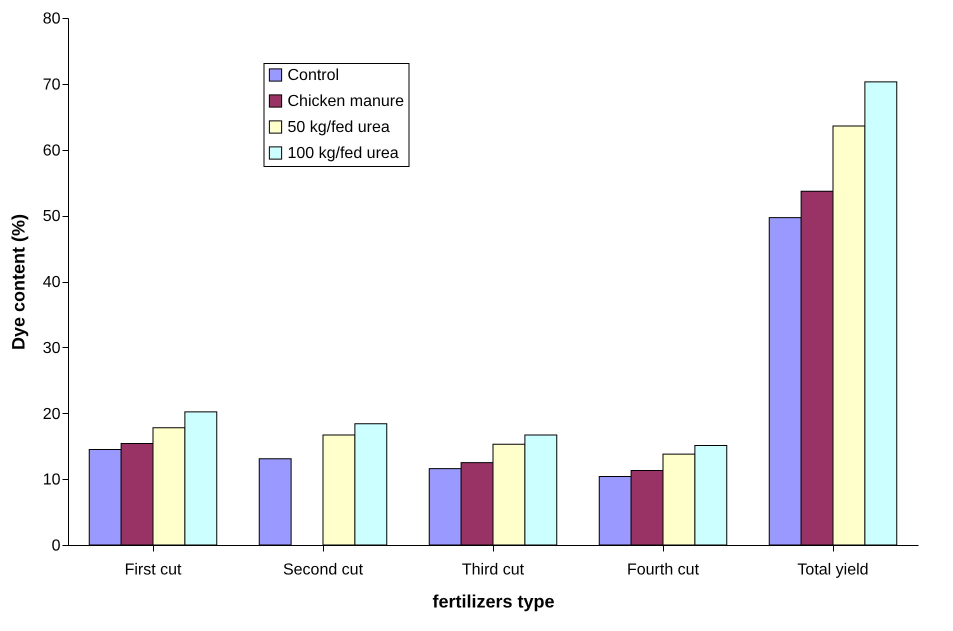 This screenshot has width=953, height=631. I want to click on x-tick-label: Third cut, so click(493, 570).